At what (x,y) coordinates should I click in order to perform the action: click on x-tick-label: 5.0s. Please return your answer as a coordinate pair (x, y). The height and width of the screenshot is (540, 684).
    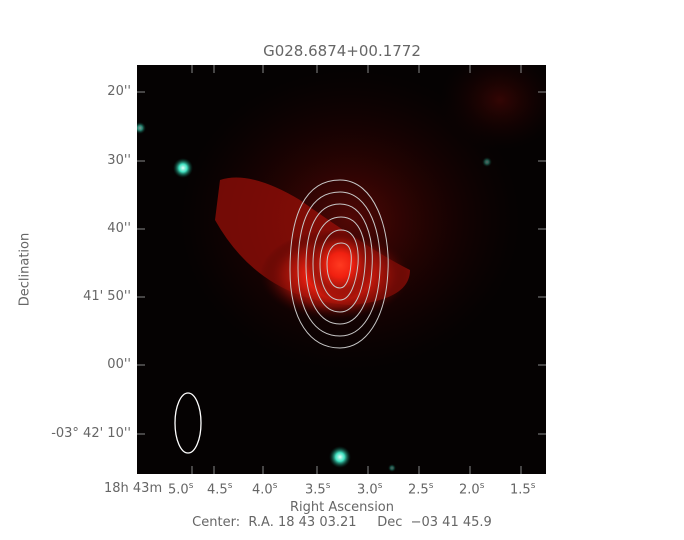
    Looking at the image, I should click on (180, 489).